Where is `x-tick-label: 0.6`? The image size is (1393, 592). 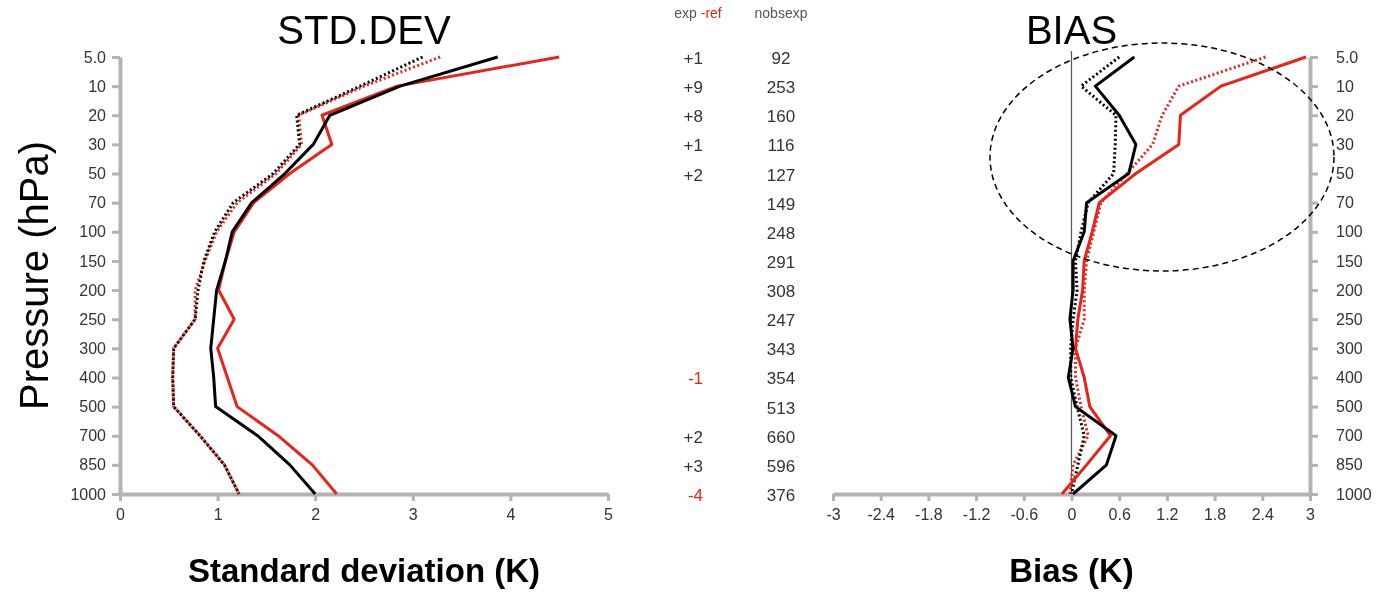
x-tick-label: 0.6 is located at coordinates (1119, 515).